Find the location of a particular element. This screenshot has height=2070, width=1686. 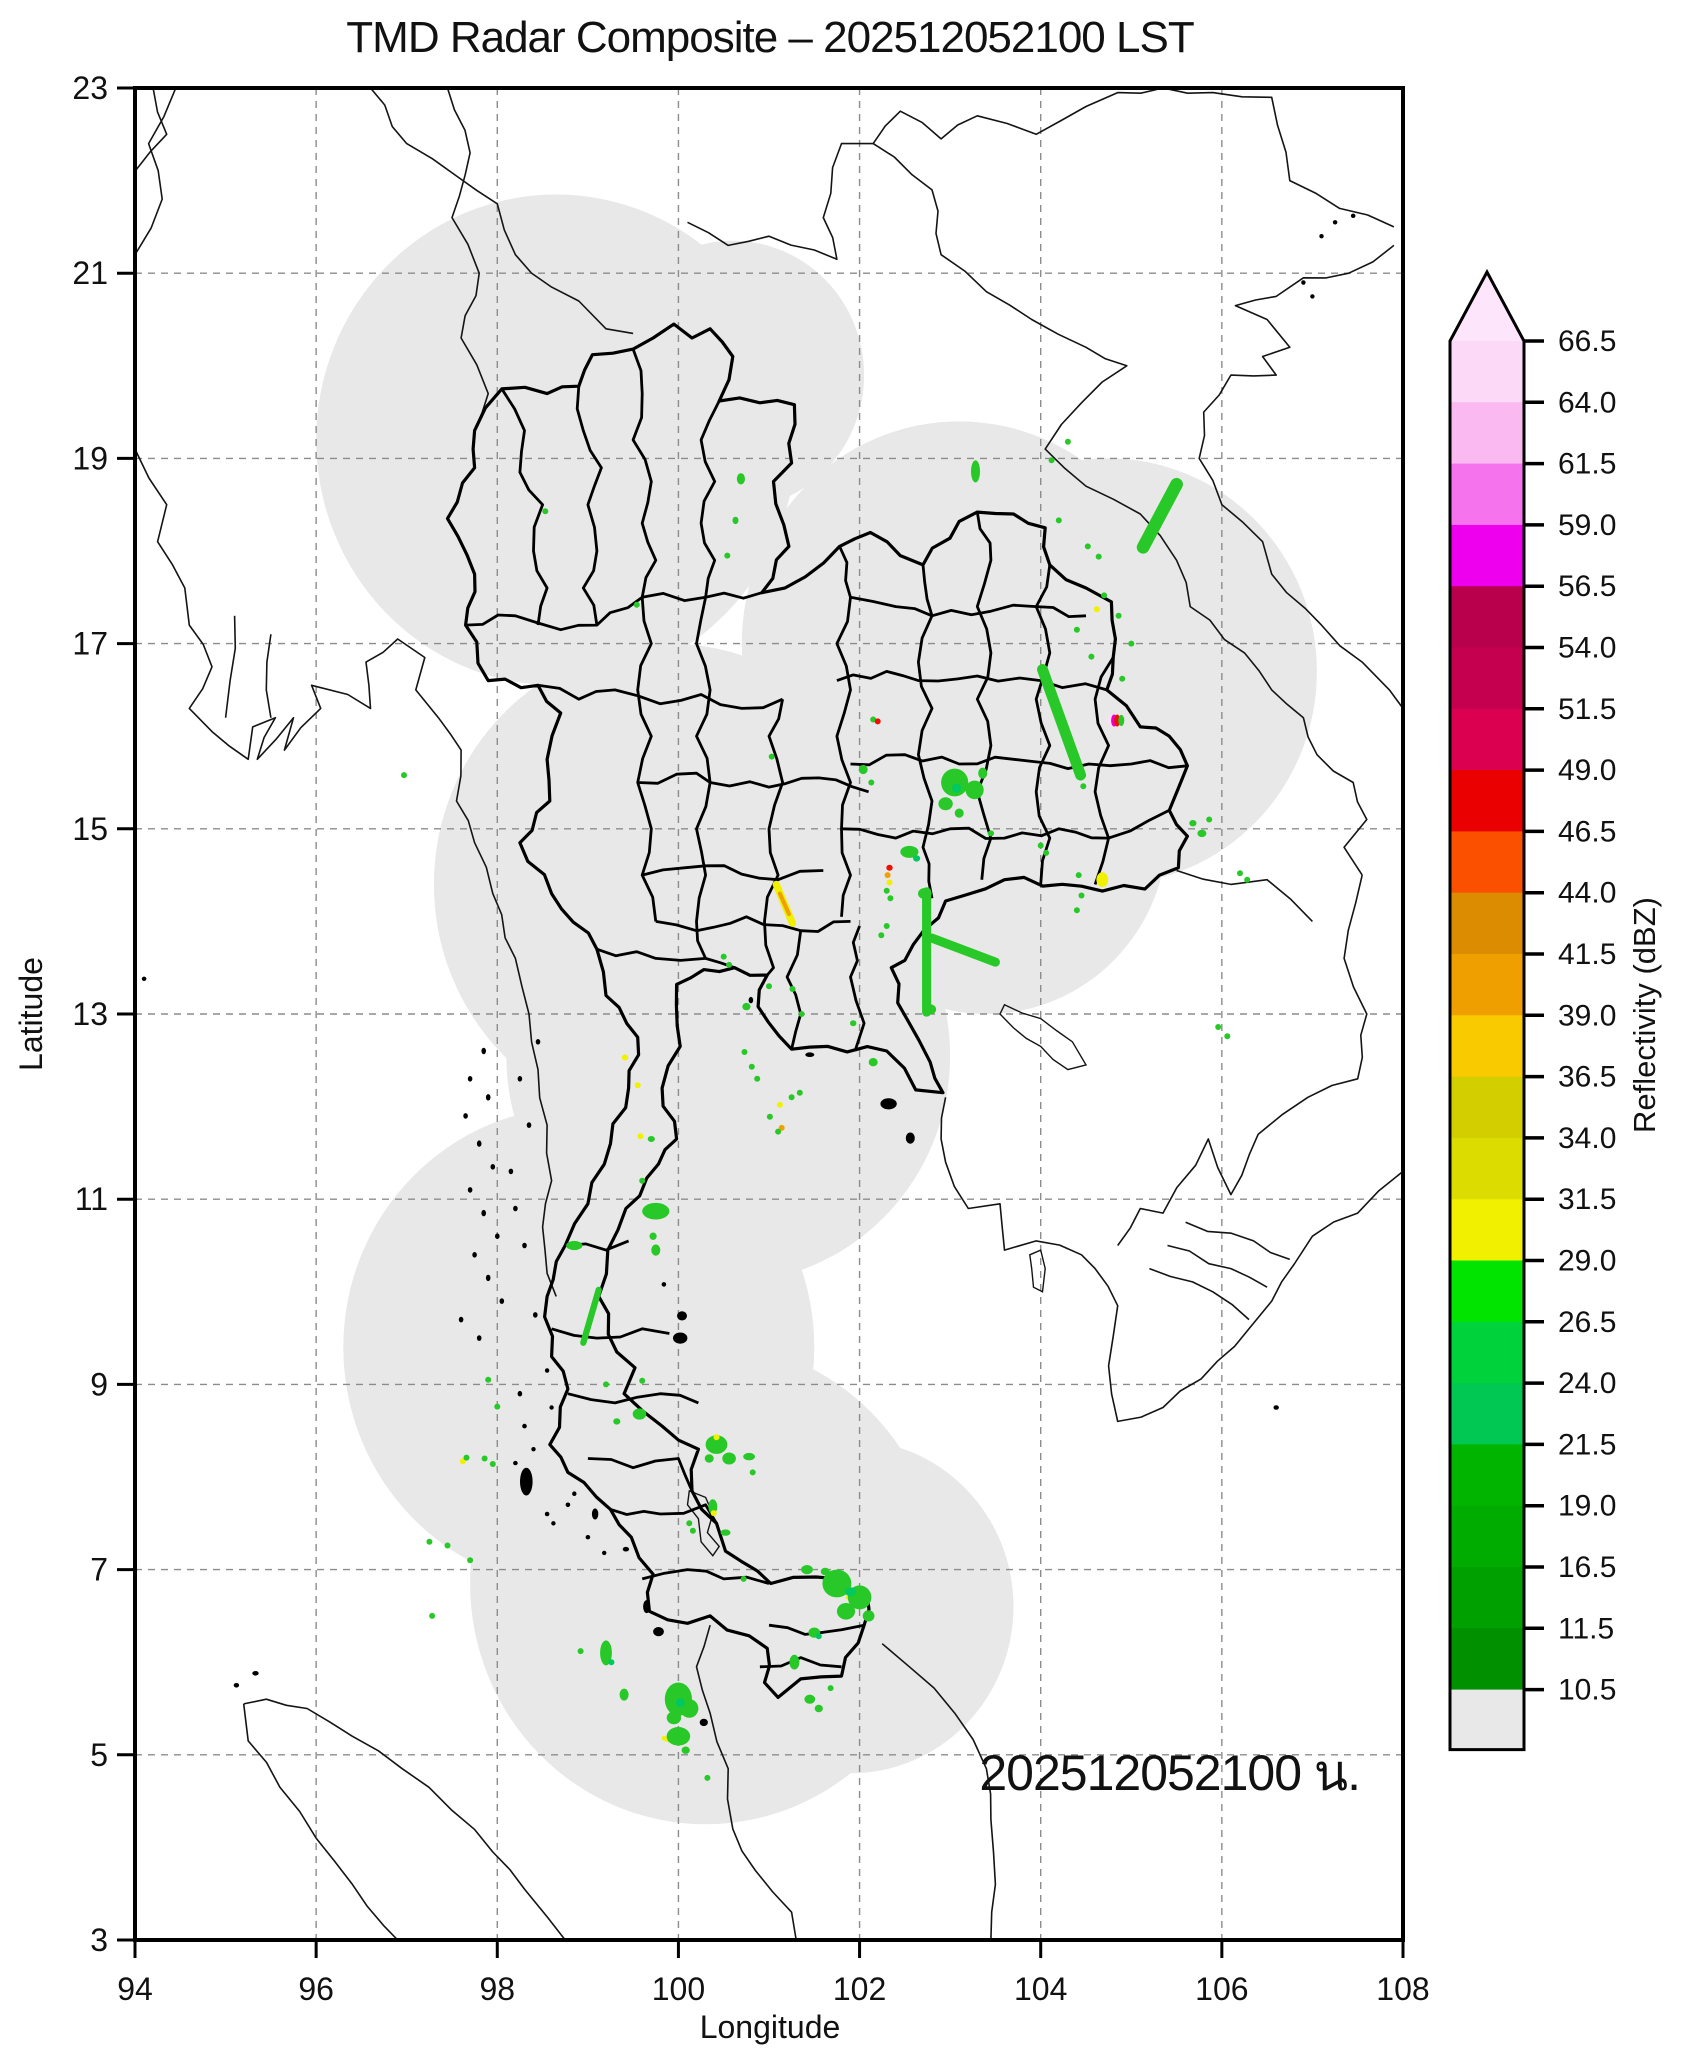

colorbar-tick-label: 11.5 is located at coordinates (1586, 1628).